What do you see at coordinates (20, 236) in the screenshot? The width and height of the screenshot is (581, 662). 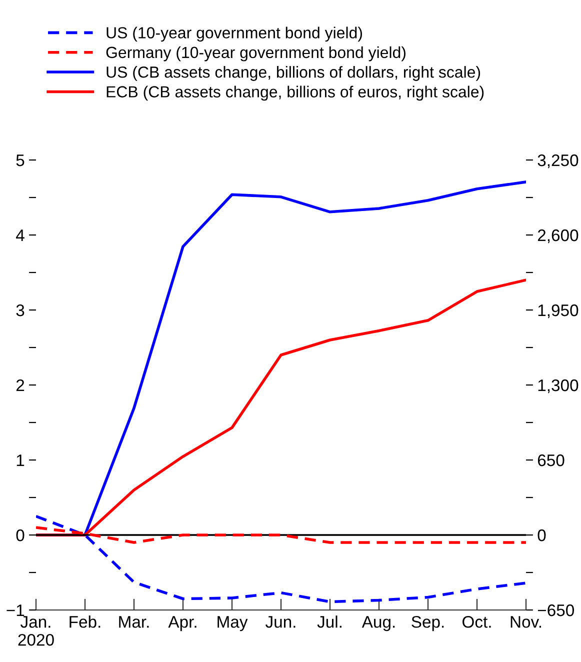 I see `y-tick-label: 4` at bounding box center [20, 236].